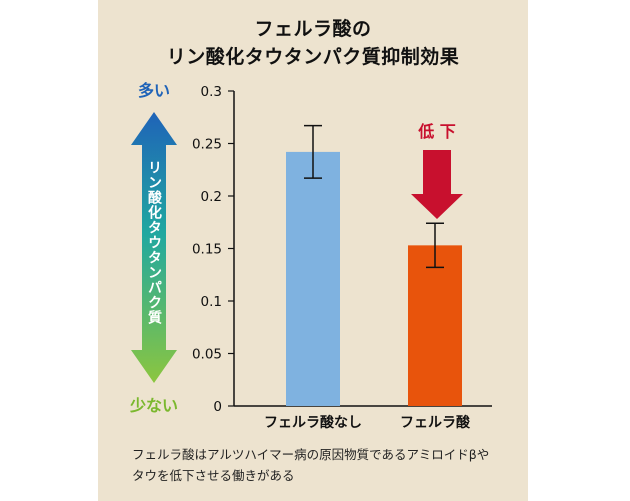 This screenshot has height=501, width=630. What do you see at coordinates (217, 407) in the screenshot?
I see `y-tick-label: 0` at bounding box center [217, 407].